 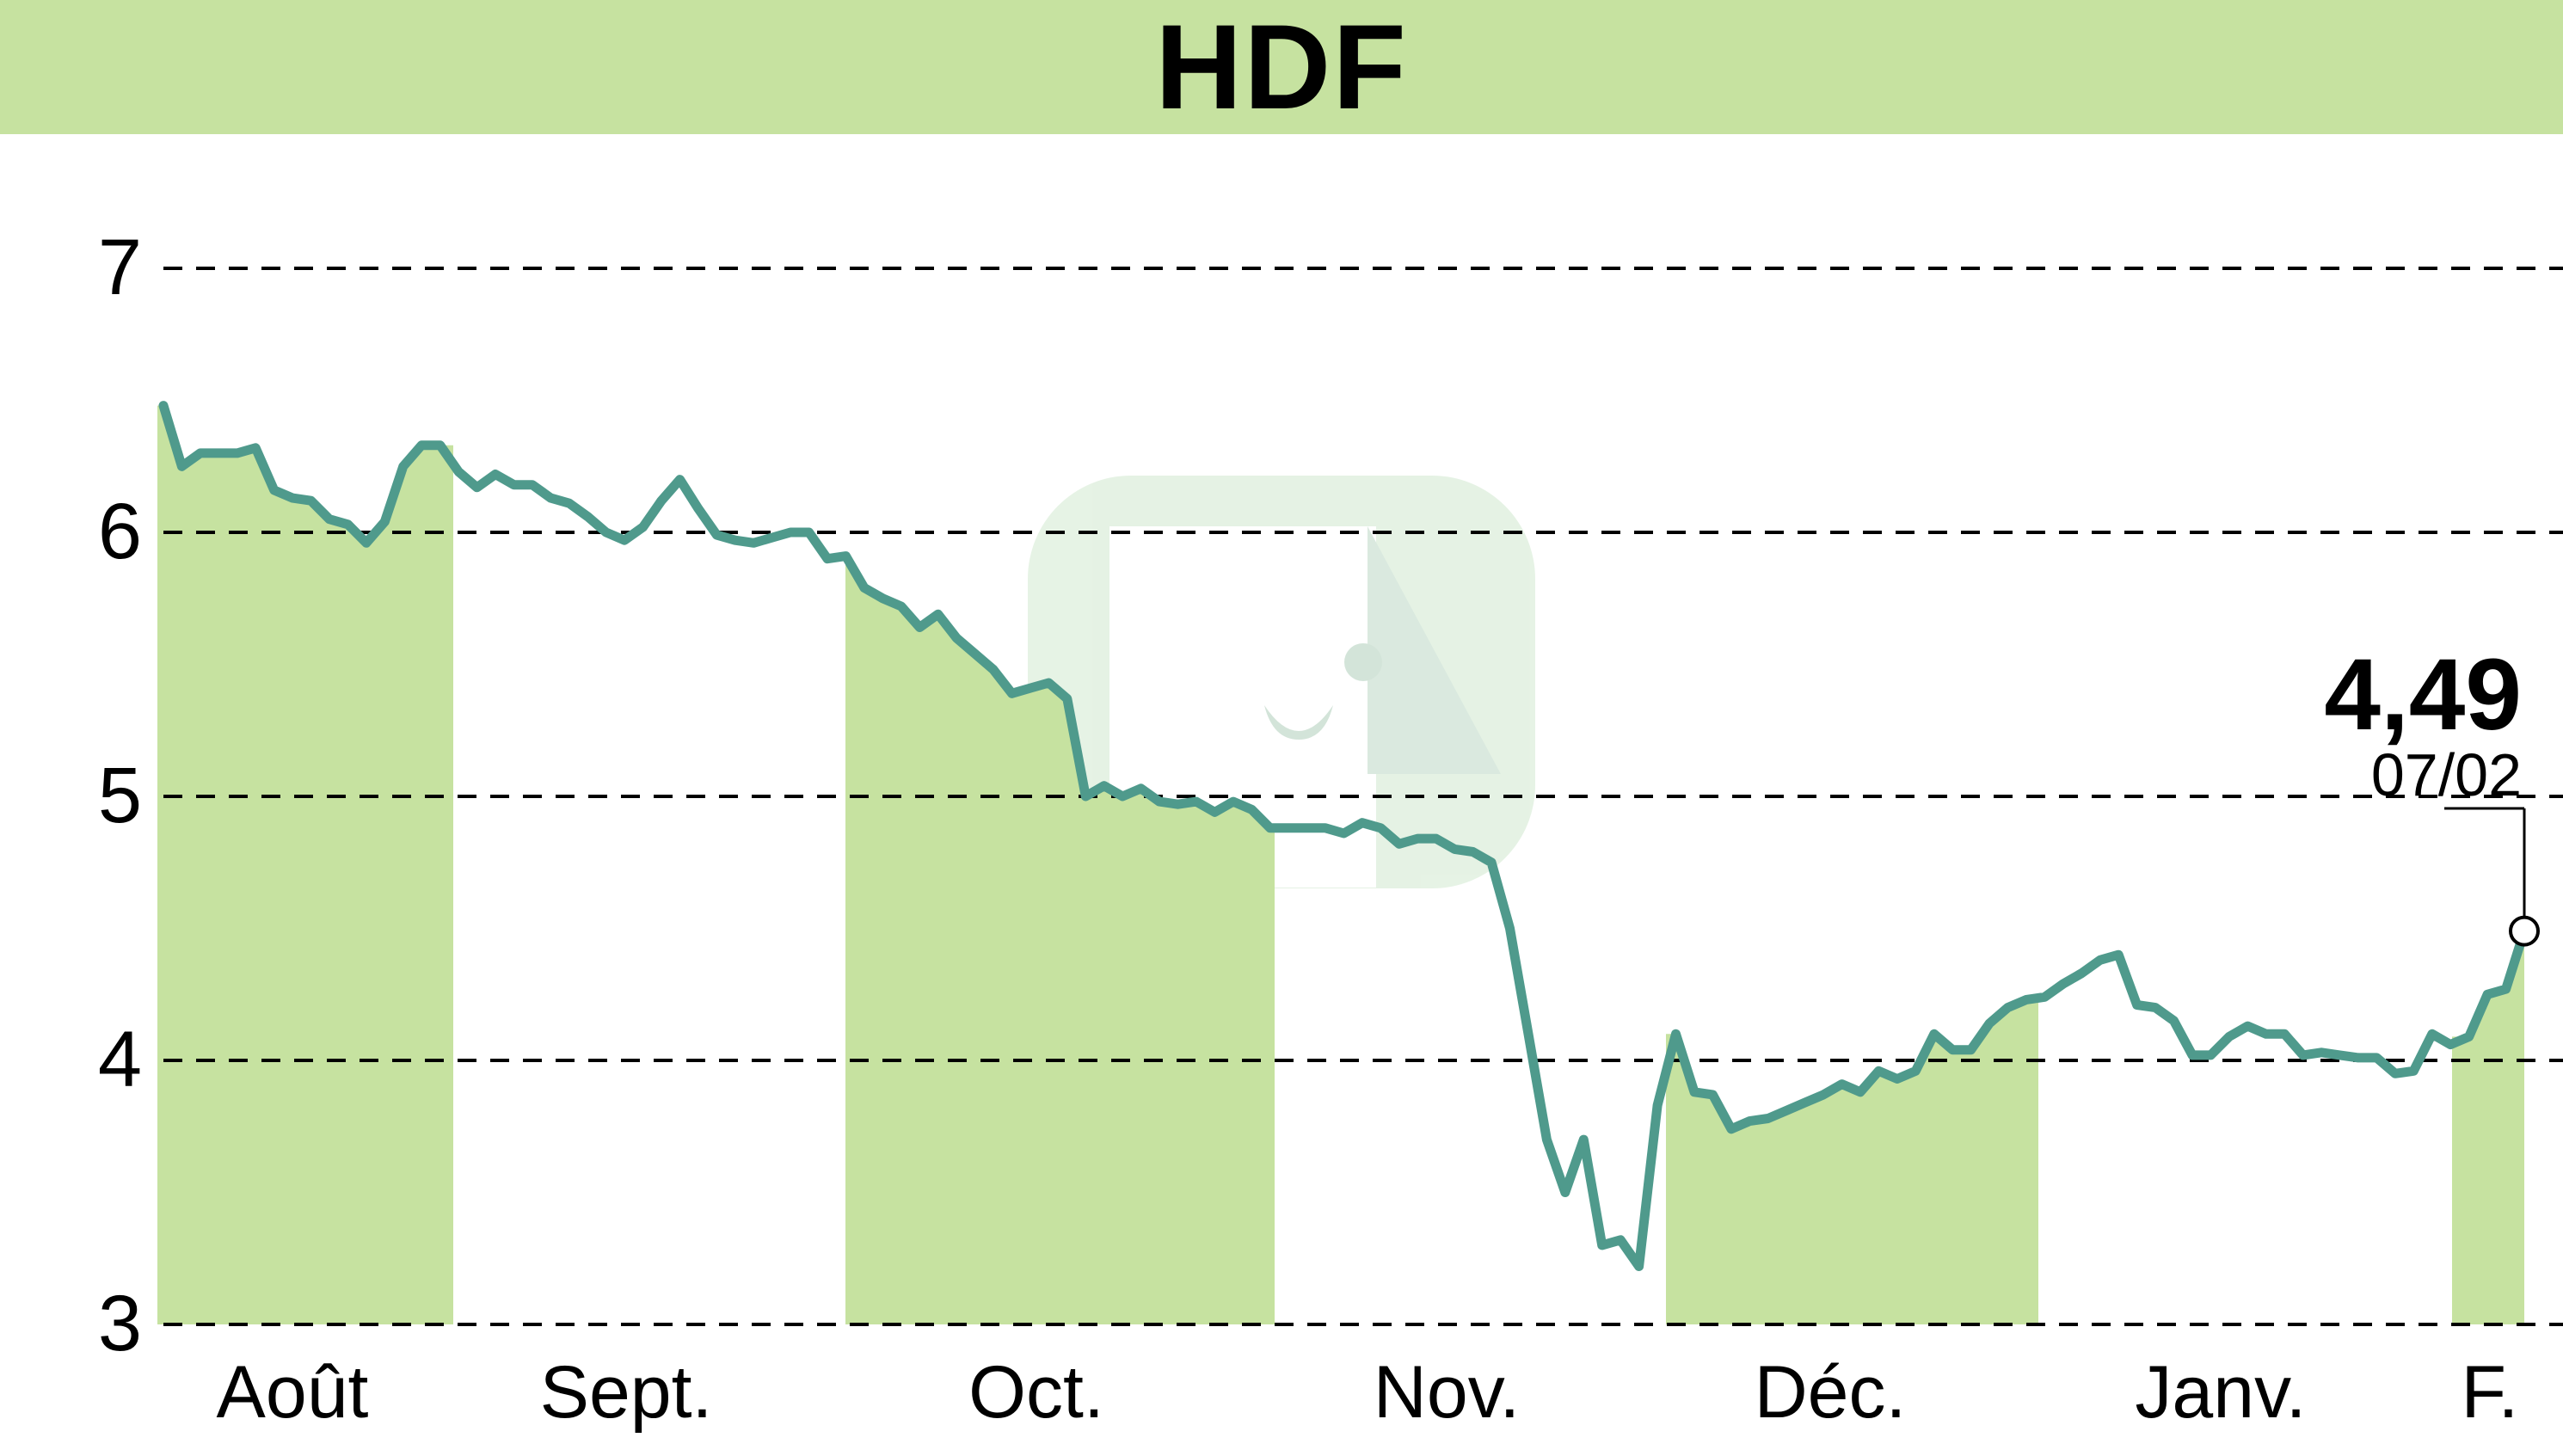 I want to click on last-date-label: 07/02, so click(x=2446, y=774).